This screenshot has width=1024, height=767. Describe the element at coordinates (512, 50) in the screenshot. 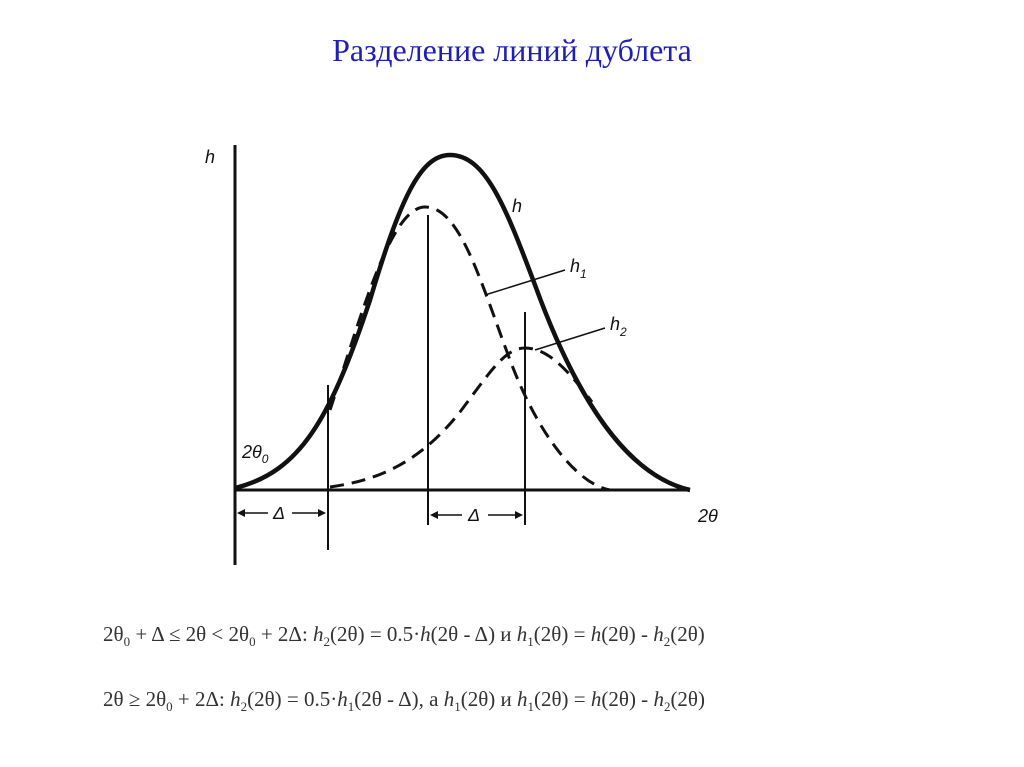

I see `slide-title: Разделение линий дублета` at that location.